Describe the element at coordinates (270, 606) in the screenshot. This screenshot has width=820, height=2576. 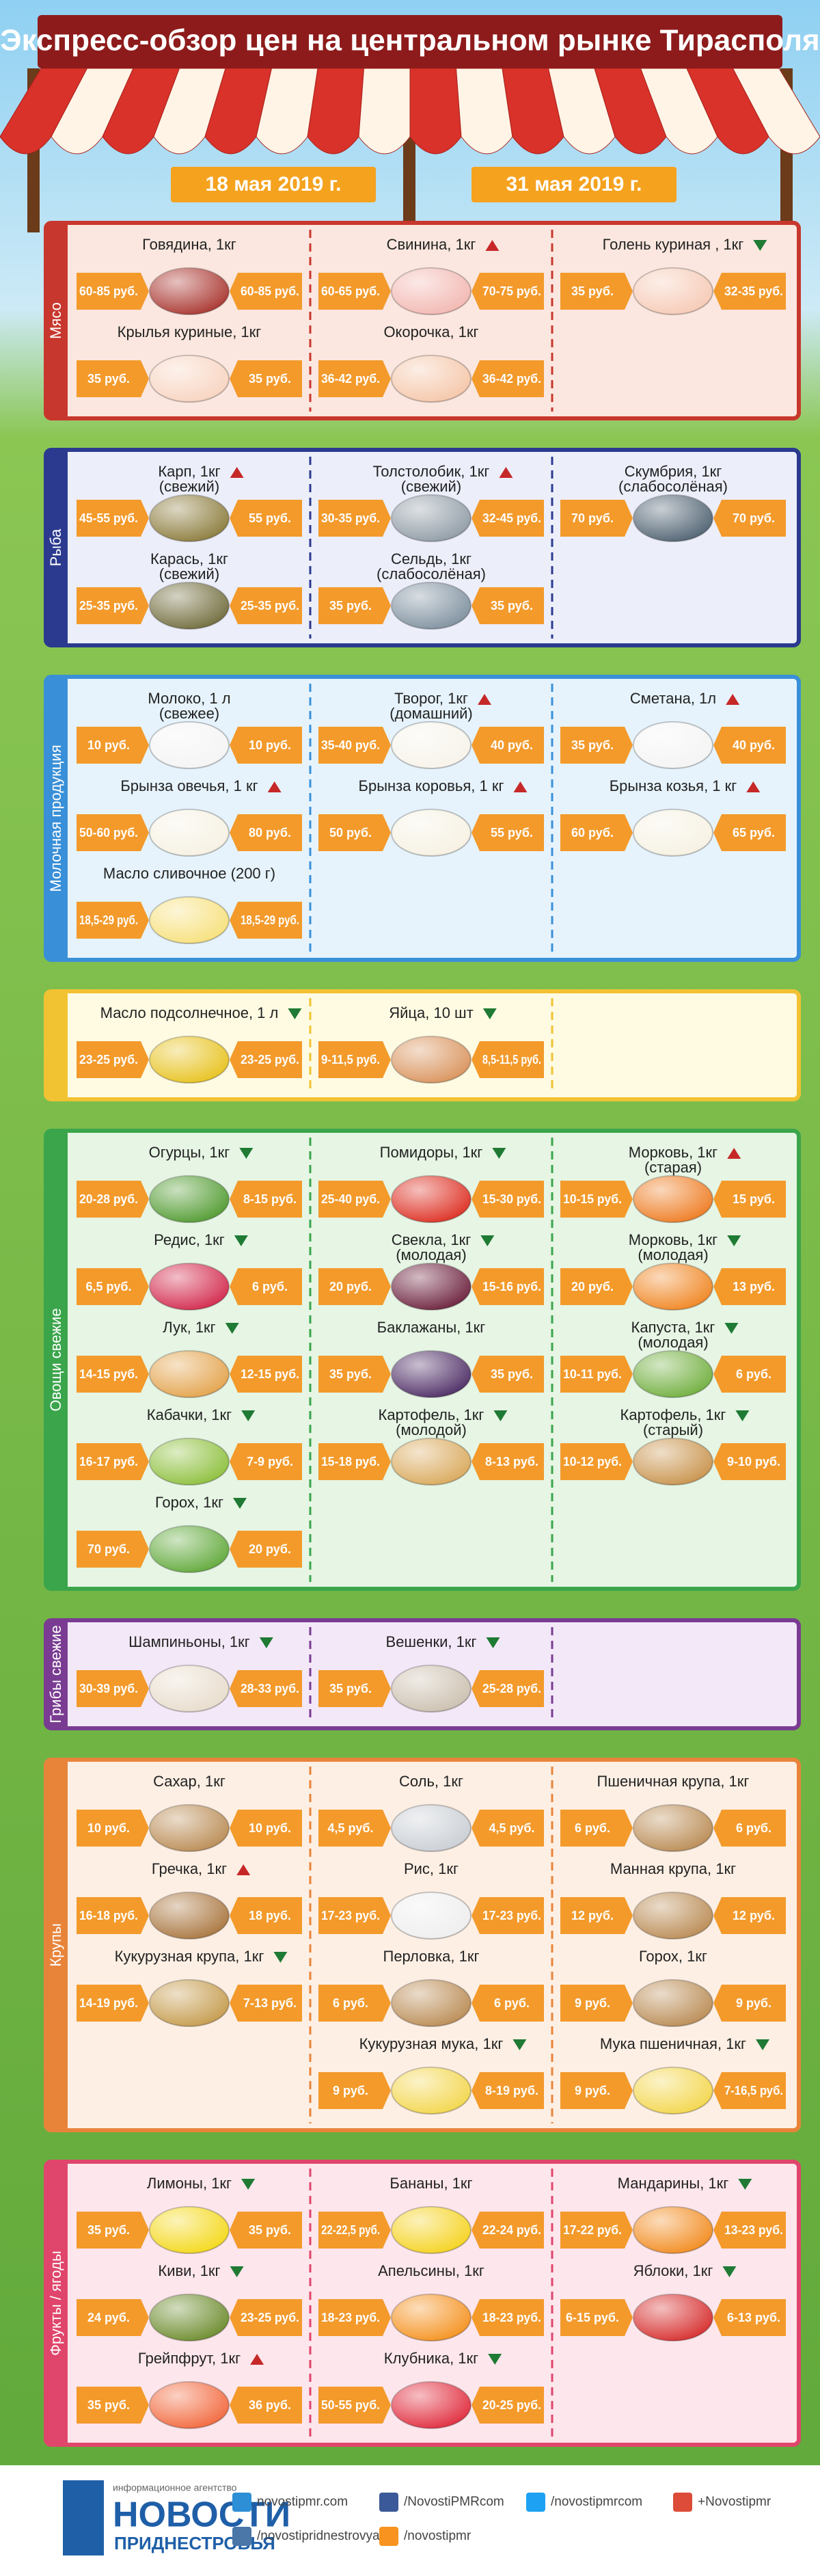
I see `price-new: 25-35 руб.` at that location.